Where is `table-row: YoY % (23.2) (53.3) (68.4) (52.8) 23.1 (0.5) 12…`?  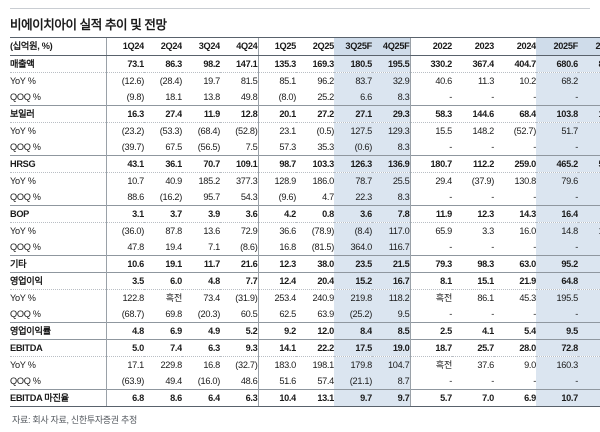 table-row: YoY % (23.2) (53.3) (68.4) (52.8) 23.1 (0.5) 12… is located at coordinates (305, 130).